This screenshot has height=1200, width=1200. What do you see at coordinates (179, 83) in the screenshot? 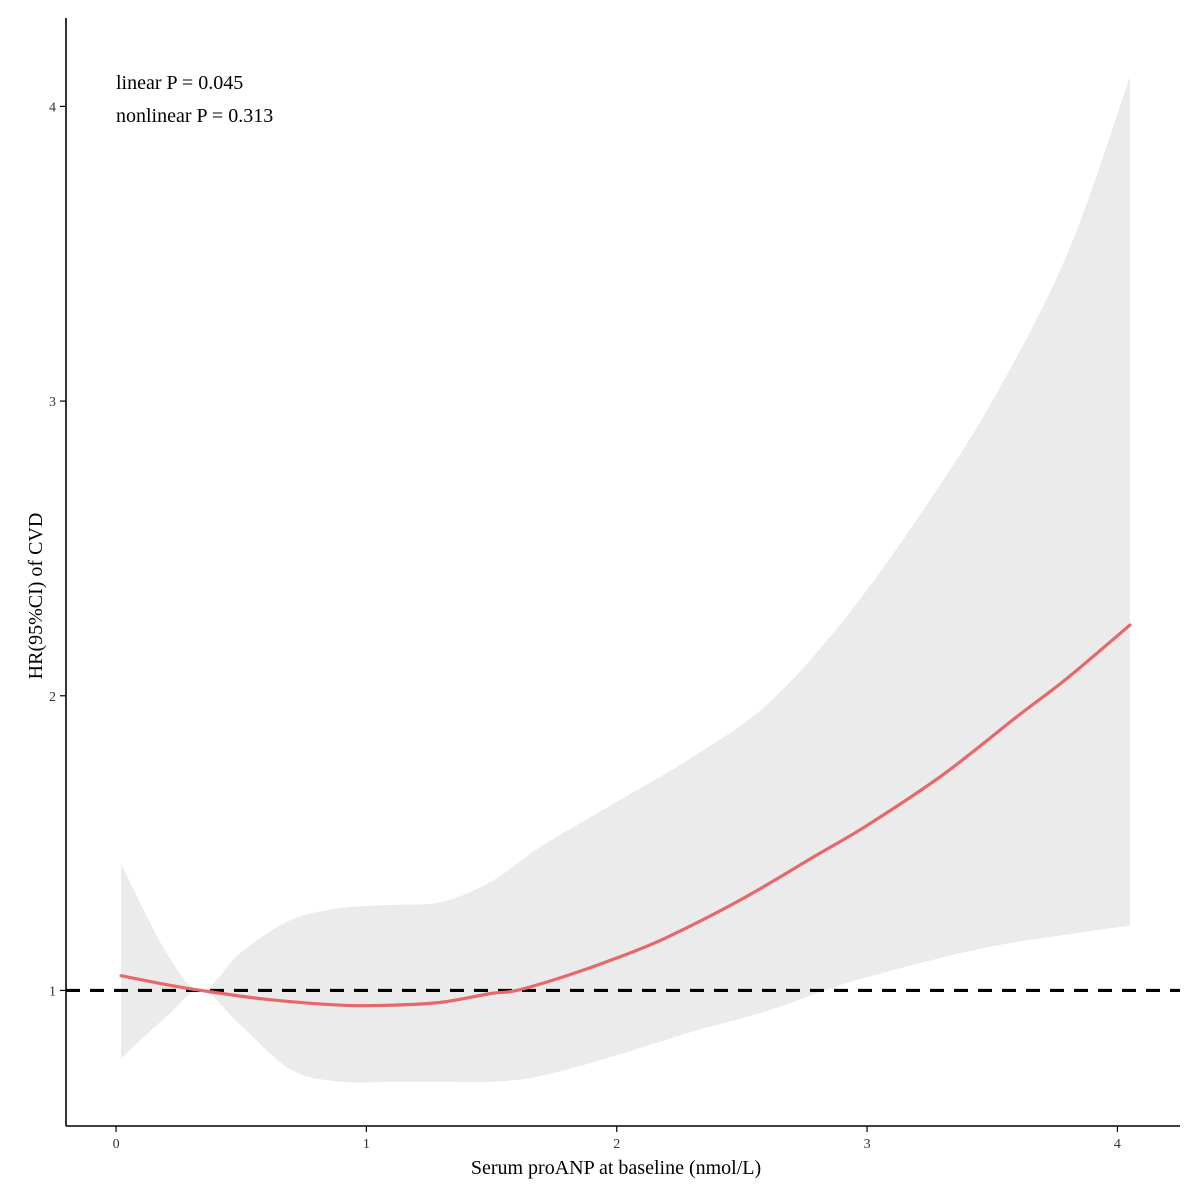
I see `annotation-linear-p: linear P = 0.045` at bounding box center [179, 83].